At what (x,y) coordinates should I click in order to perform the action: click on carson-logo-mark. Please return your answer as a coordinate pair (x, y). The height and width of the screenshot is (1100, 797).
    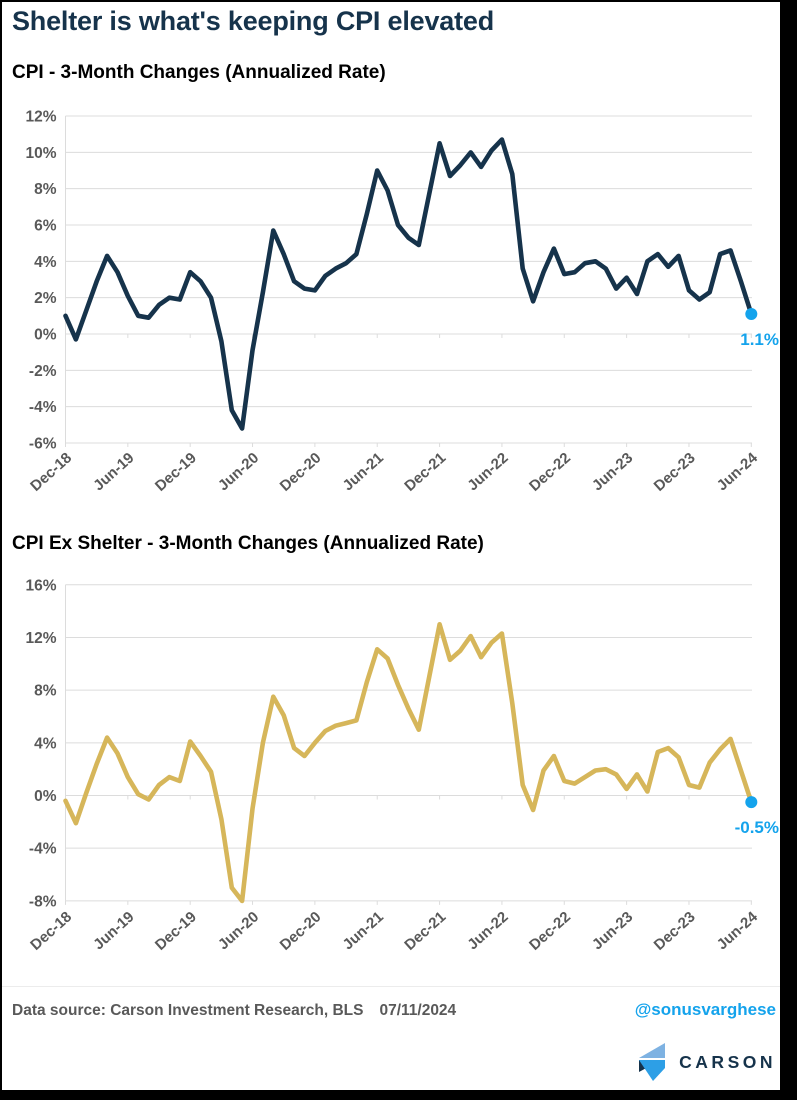
    Looking at the image, I should click on (652, 1062).